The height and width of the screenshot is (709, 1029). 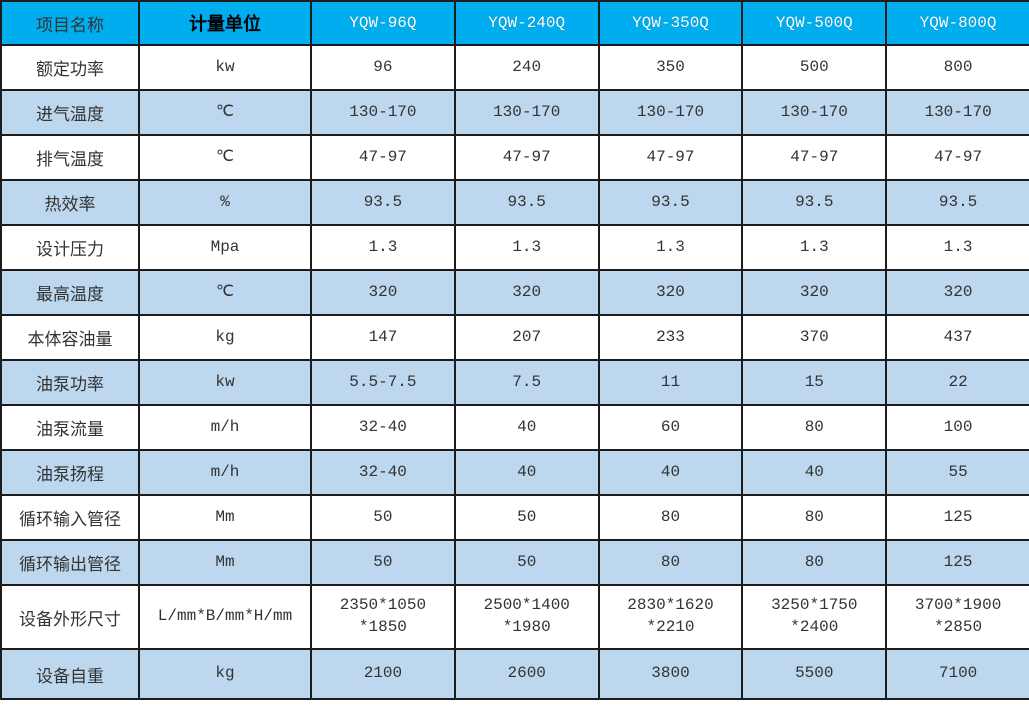 What do you see at coordinates (225, 67) in the screenshot?
I see `row-unit: kw` at bounding box center [225, 67].